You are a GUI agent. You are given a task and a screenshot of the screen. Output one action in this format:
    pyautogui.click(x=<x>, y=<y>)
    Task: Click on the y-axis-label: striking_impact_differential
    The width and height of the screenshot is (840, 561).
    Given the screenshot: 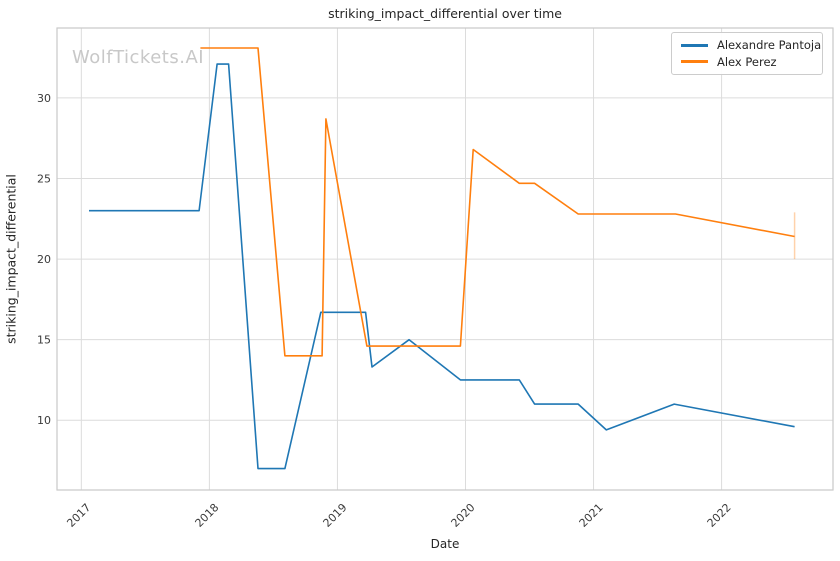 What is the action you would take?
    pyautogui.click(x=11, y=259)
    